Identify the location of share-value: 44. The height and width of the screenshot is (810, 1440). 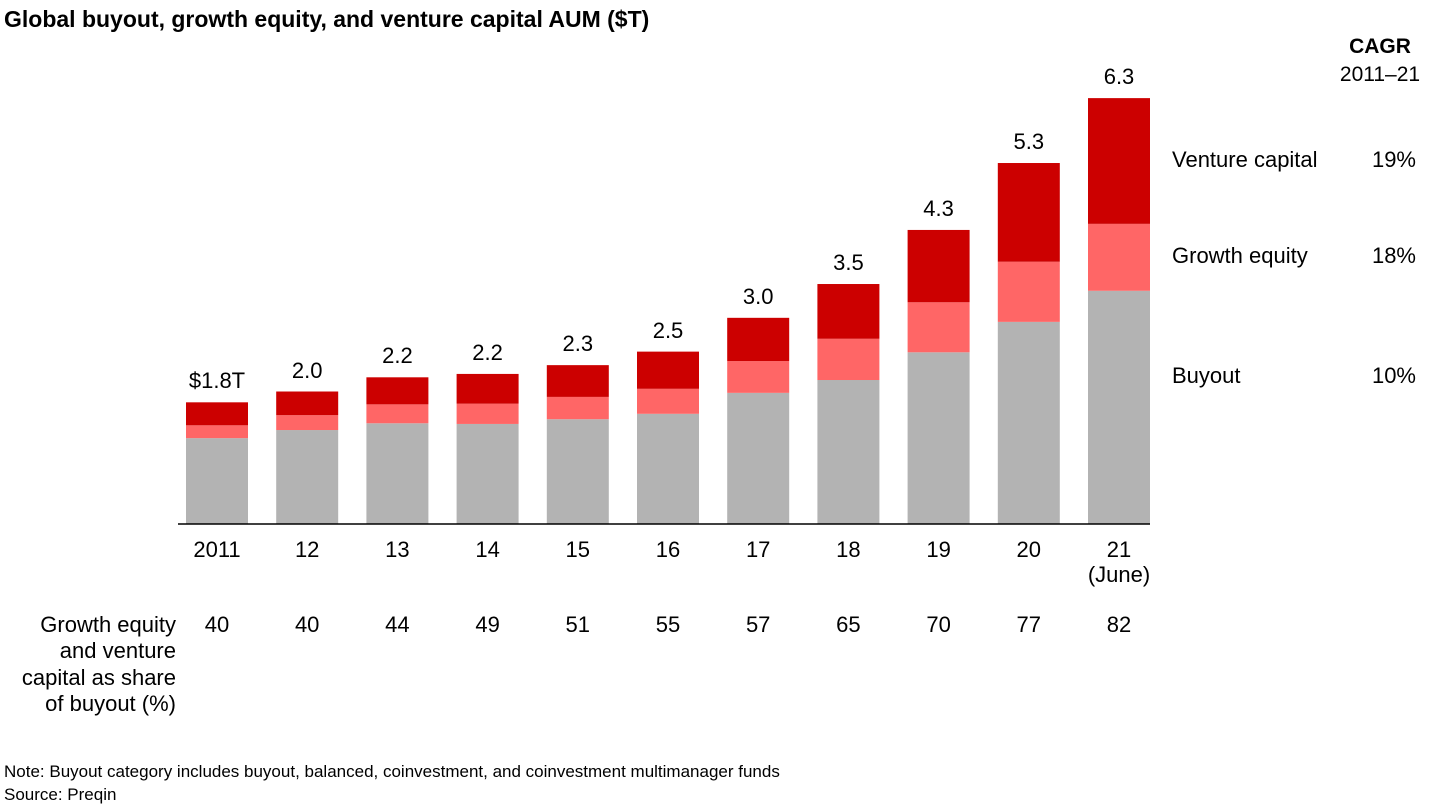
(397, 624).